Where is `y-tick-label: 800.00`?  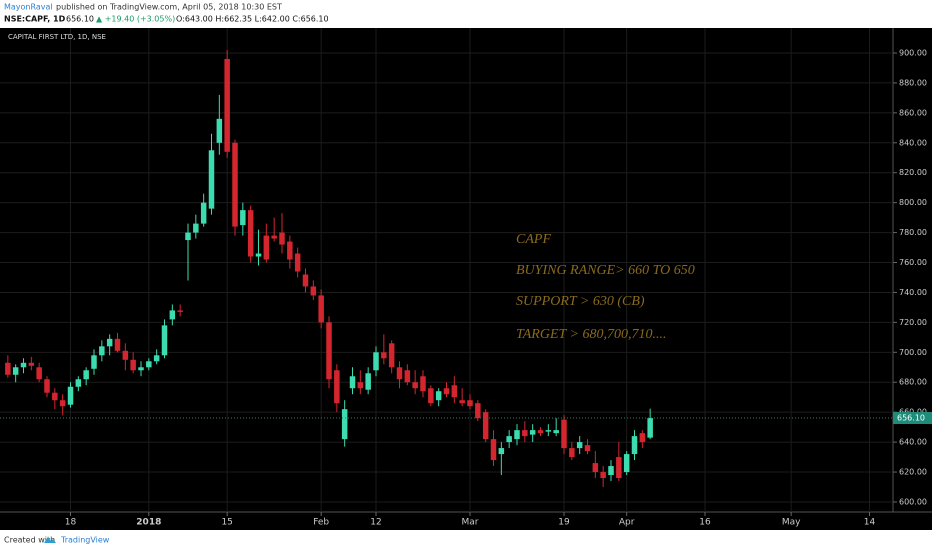 y-tick-label: 800.00 is located at coordinates (913, 202).